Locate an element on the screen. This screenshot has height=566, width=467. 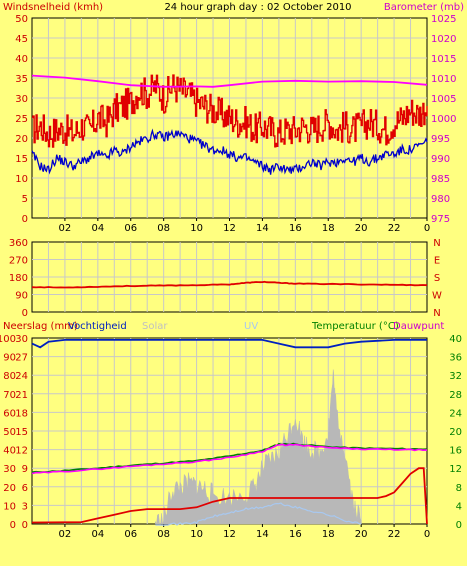
wind-panel-xtick-label: 18 is located at coordinates (328, 228).